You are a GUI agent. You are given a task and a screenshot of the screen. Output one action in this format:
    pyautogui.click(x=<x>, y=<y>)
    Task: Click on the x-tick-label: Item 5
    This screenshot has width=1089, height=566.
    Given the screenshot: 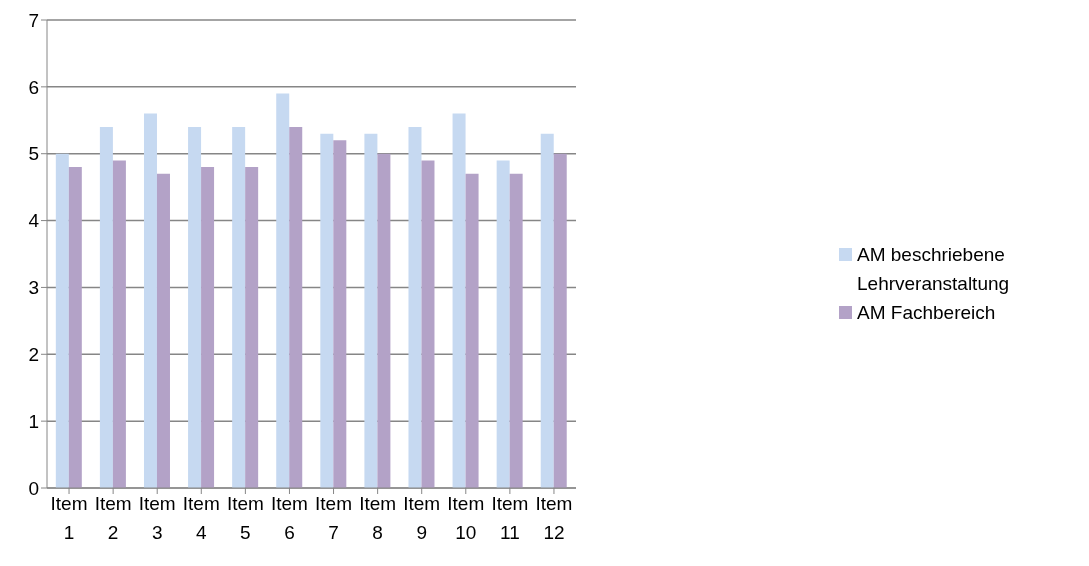 What is the action you would take?
    pyautogui.click(x=245, y=518)
    